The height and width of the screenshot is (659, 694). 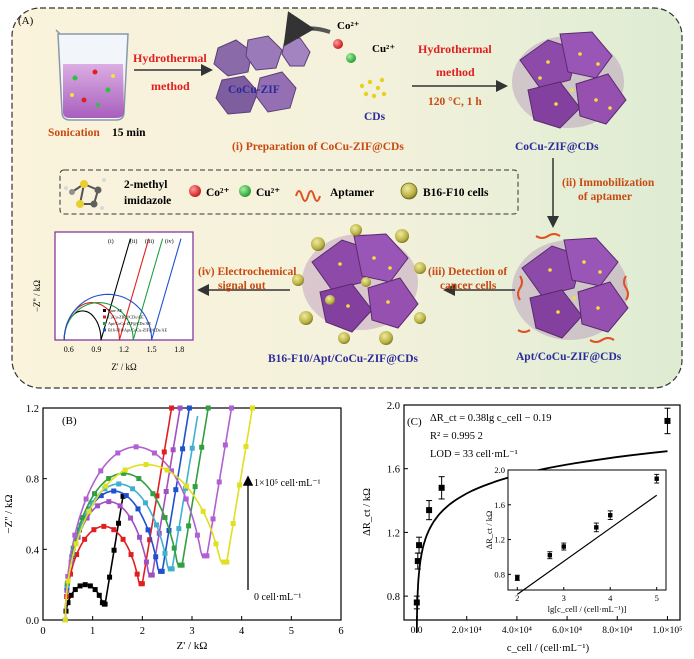 I want to click on panel-b-xlabel: Z' / kΩ, so click(x=192, y=646).